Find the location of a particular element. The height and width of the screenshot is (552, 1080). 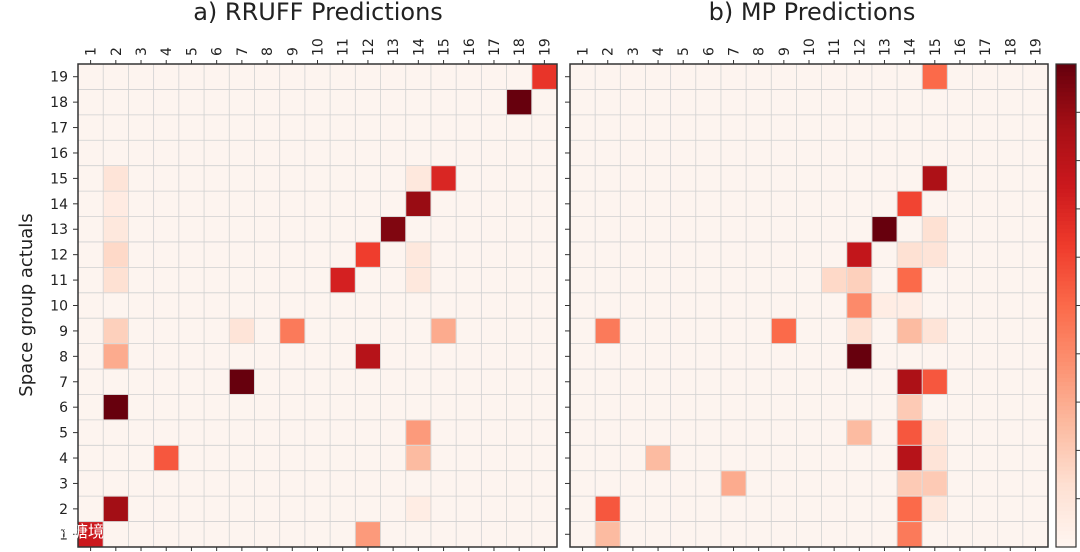

rruff-cell-a9-p9 is located at coordinates (292, 331).